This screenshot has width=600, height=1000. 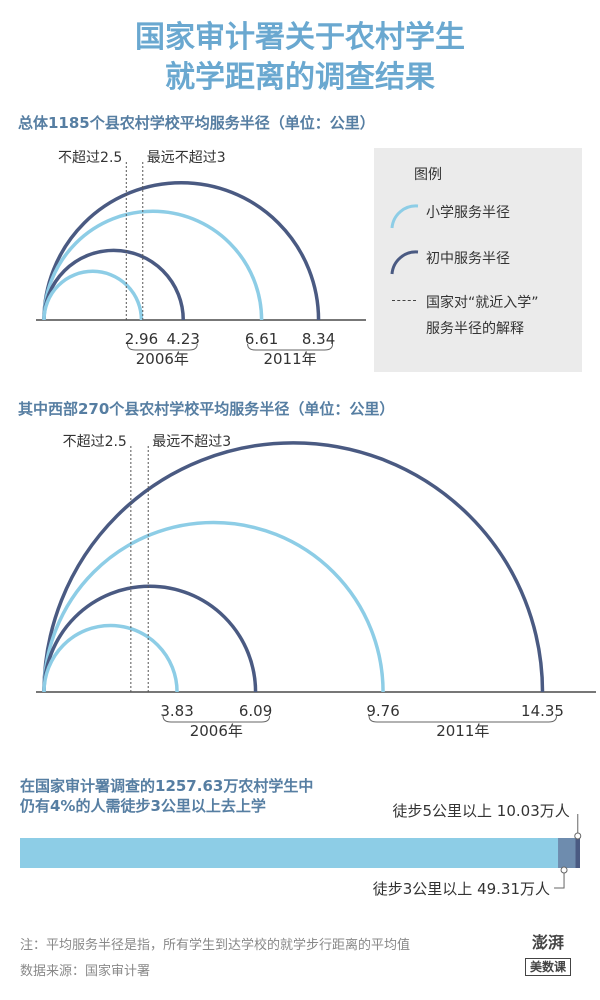 I want to click on tick-label-3: 8.34, so click(x=318, y=339).